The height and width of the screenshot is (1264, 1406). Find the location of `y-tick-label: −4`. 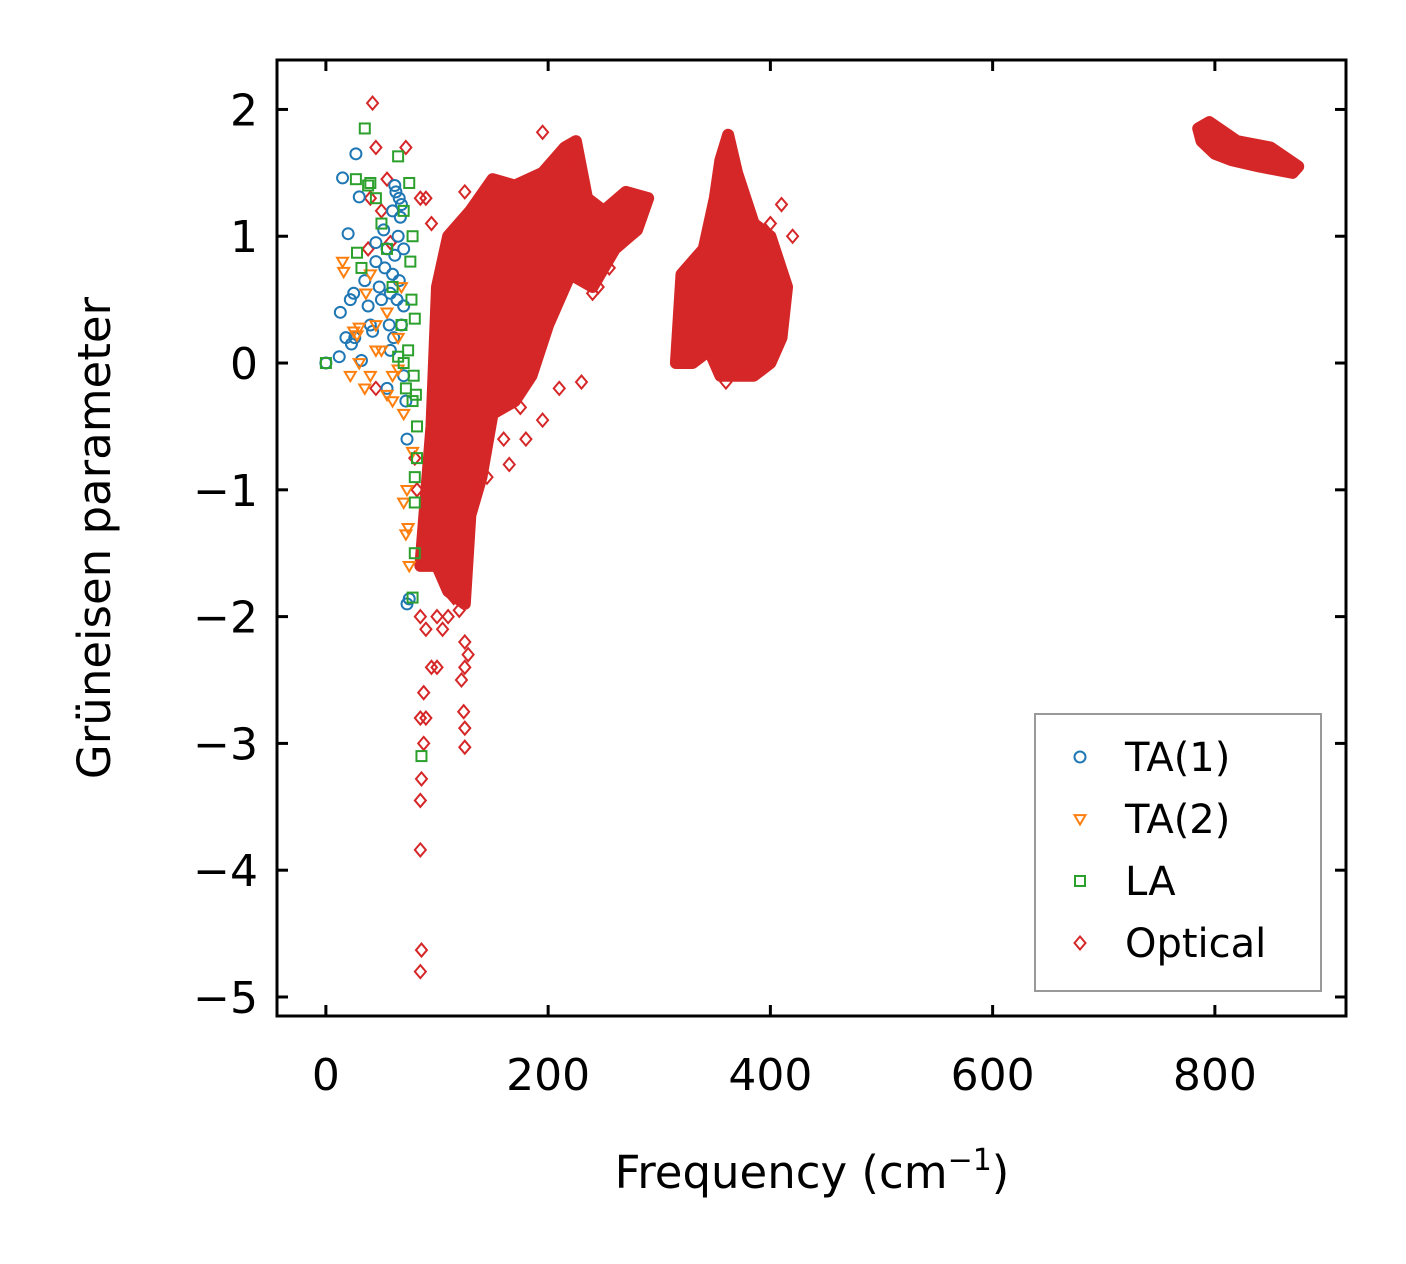

y-tick-label: −4 is located at coordinates (225, 871).